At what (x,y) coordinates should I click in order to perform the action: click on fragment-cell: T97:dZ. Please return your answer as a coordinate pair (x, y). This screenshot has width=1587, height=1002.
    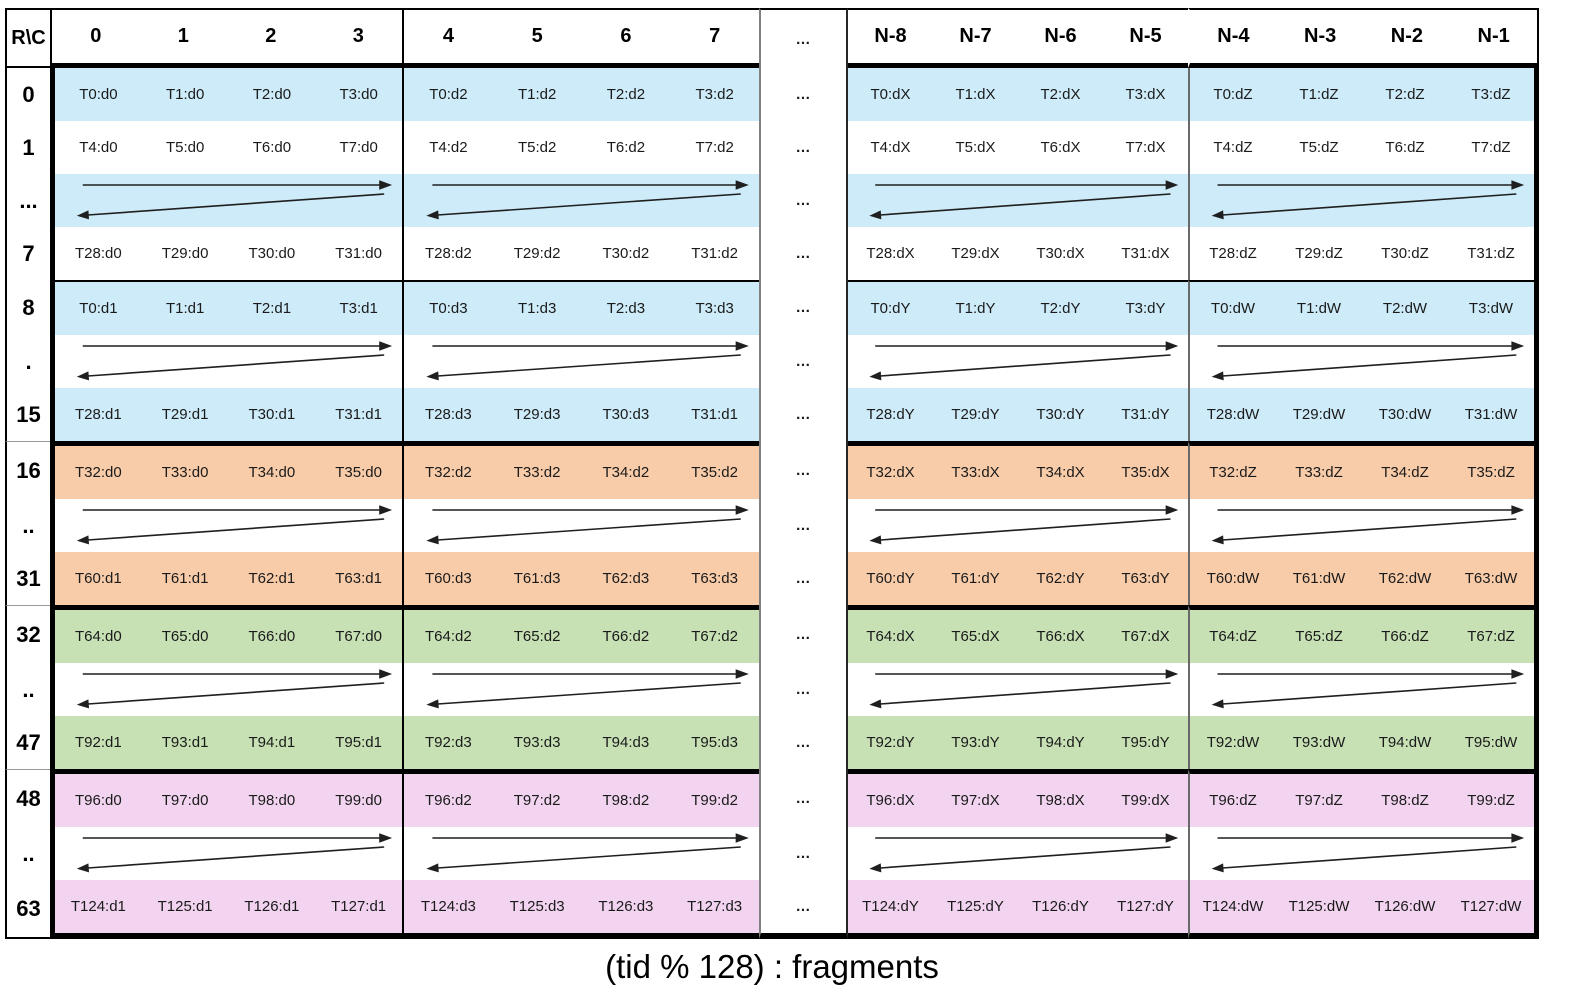
    Looking at the image, I should click on (1319, 800).